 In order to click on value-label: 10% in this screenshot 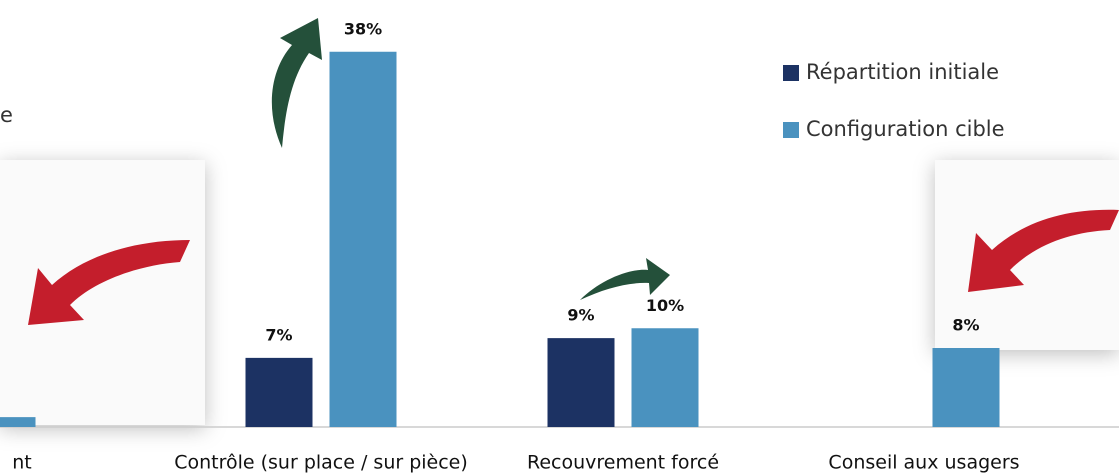, I will do `click(665, 305)`.